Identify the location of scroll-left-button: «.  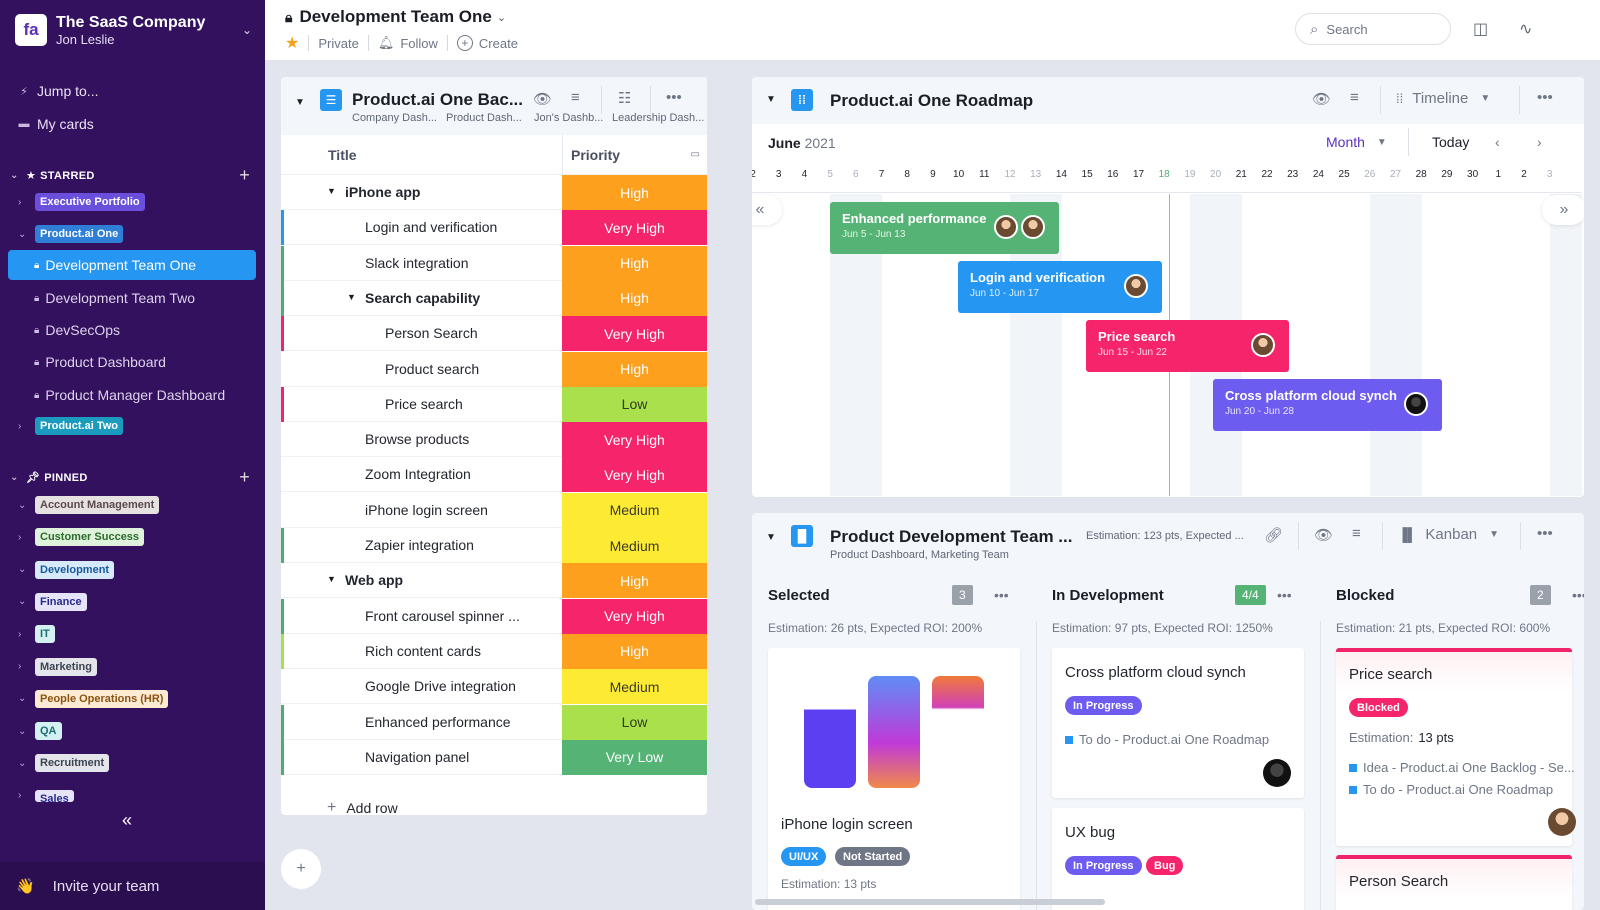
(767, 210).